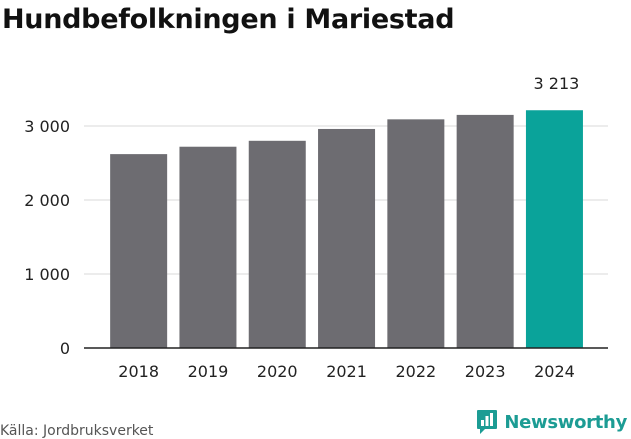 The image size is (631, 439). I want to click on x-tick-label: 2019, so click(208, 371).